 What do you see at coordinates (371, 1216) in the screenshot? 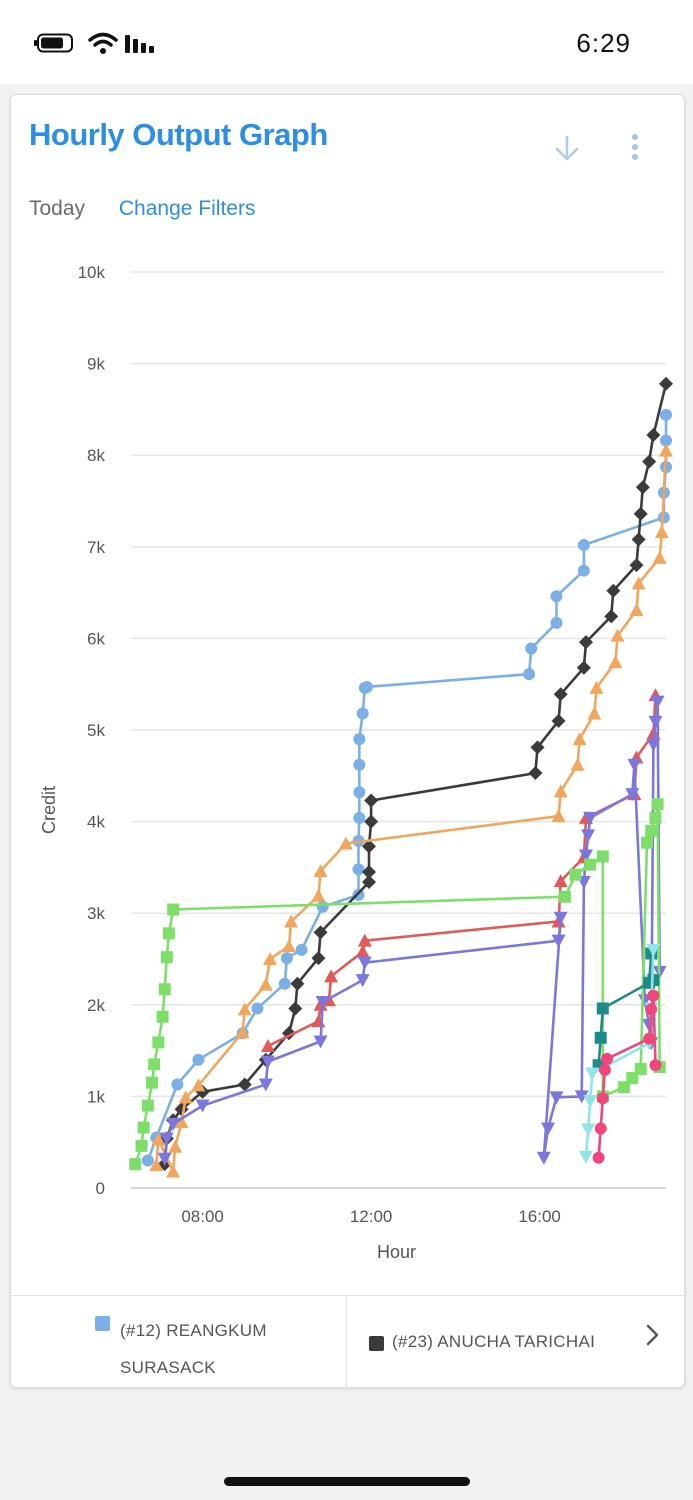
I see `x-tick-label: 12:00` at bounding box center [371, 1216].